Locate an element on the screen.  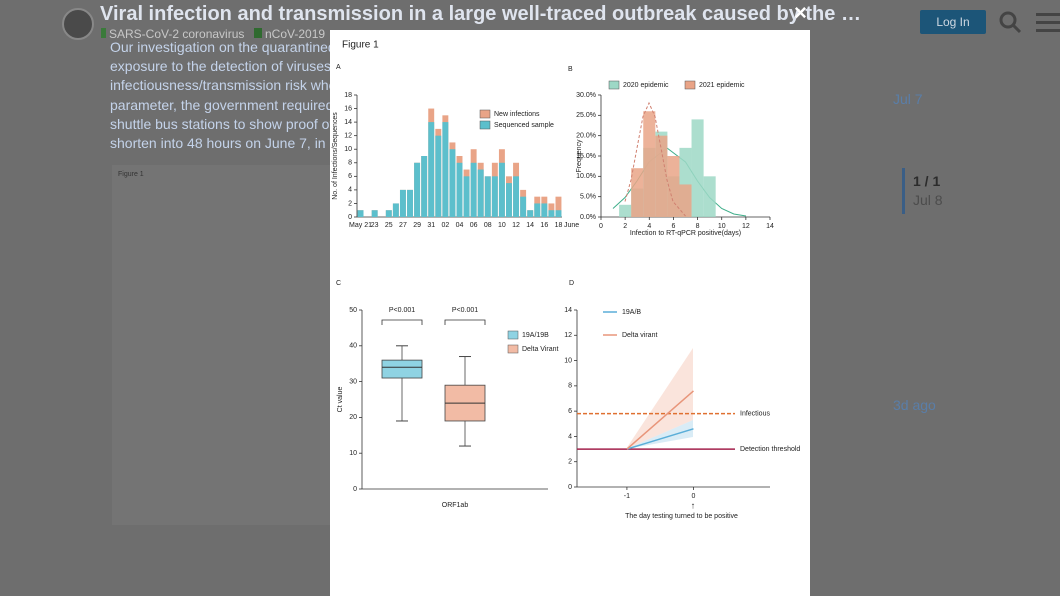
login-button: Log In is located at coordinates (953, 22).